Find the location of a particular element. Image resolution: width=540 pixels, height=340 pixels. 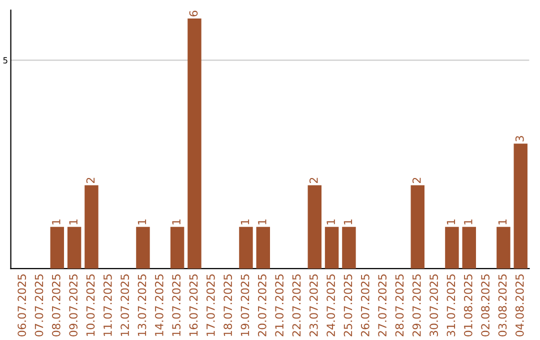

x-tick-label: 03.08.2025 is located at coordinates (502, 305).